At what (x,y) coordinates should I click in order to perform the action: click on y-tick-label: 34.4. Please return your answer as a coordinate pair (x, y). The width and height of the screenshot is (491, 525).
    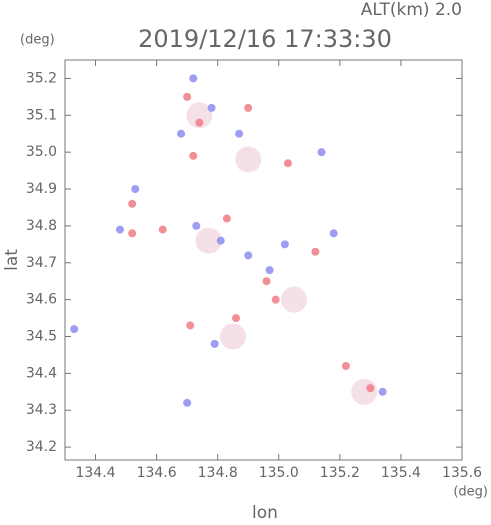
    Looking at the image, I should click on (41, 373).